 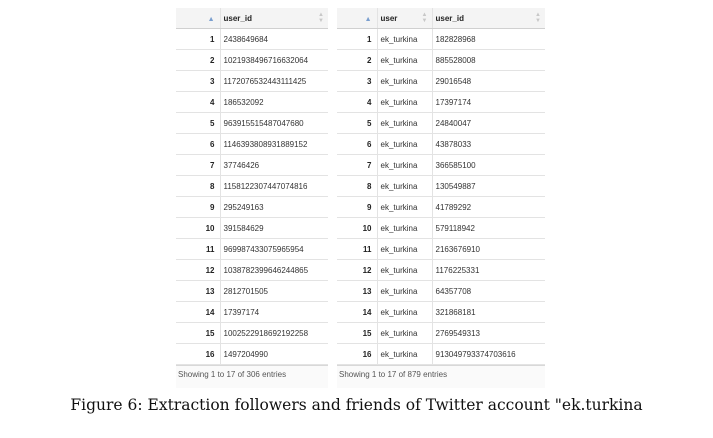 I want to click on table-cell: 295249163, so click(x=273, y=207).